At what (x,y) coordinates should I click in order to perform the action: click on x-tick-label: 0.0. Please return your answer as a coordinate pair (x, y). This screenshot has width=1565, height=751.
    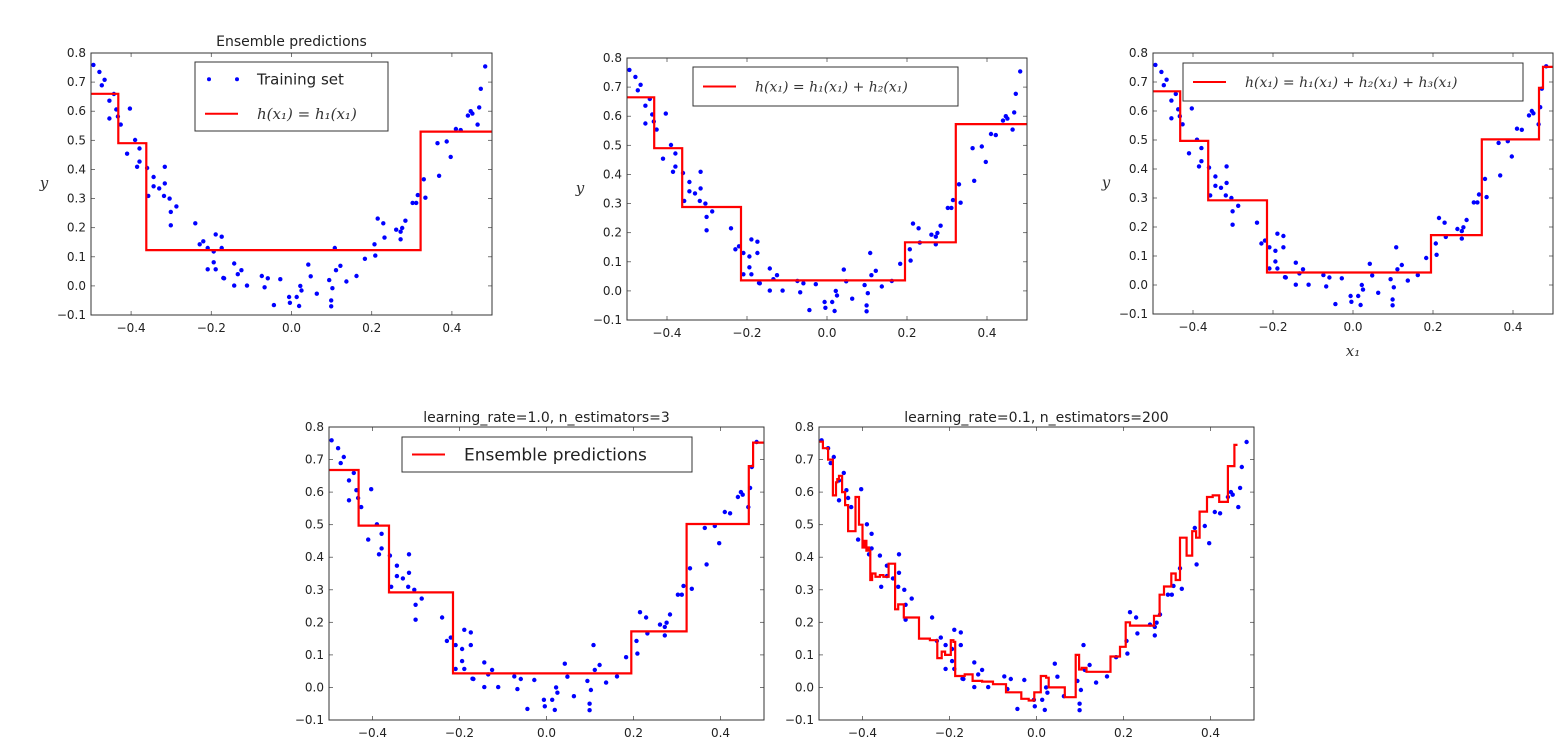
    Looking at the image, I should click on (546, 733).